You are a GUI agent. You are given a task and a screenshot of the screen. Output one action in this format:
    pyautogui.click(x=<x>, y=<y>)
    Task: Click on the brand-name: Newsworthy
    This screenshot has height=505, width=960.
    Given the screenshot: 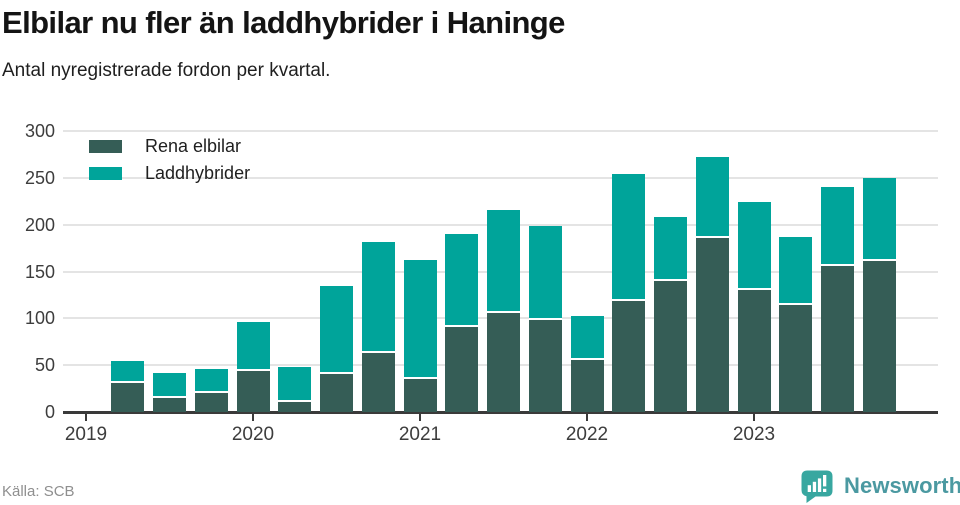 What is the action you would take?
    pyautogui.click(x=902, y=485)
    